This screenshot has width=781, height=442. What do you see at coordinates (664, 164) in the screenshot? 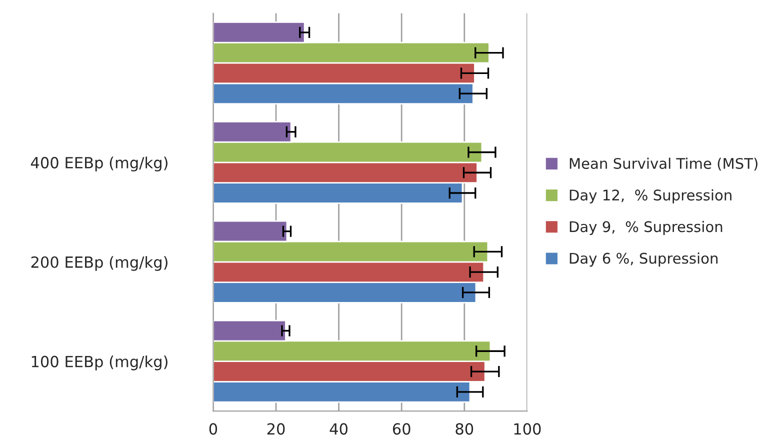
I see `legend-label: Mean Survival Time (MST)` at bounding box center [664, 164].